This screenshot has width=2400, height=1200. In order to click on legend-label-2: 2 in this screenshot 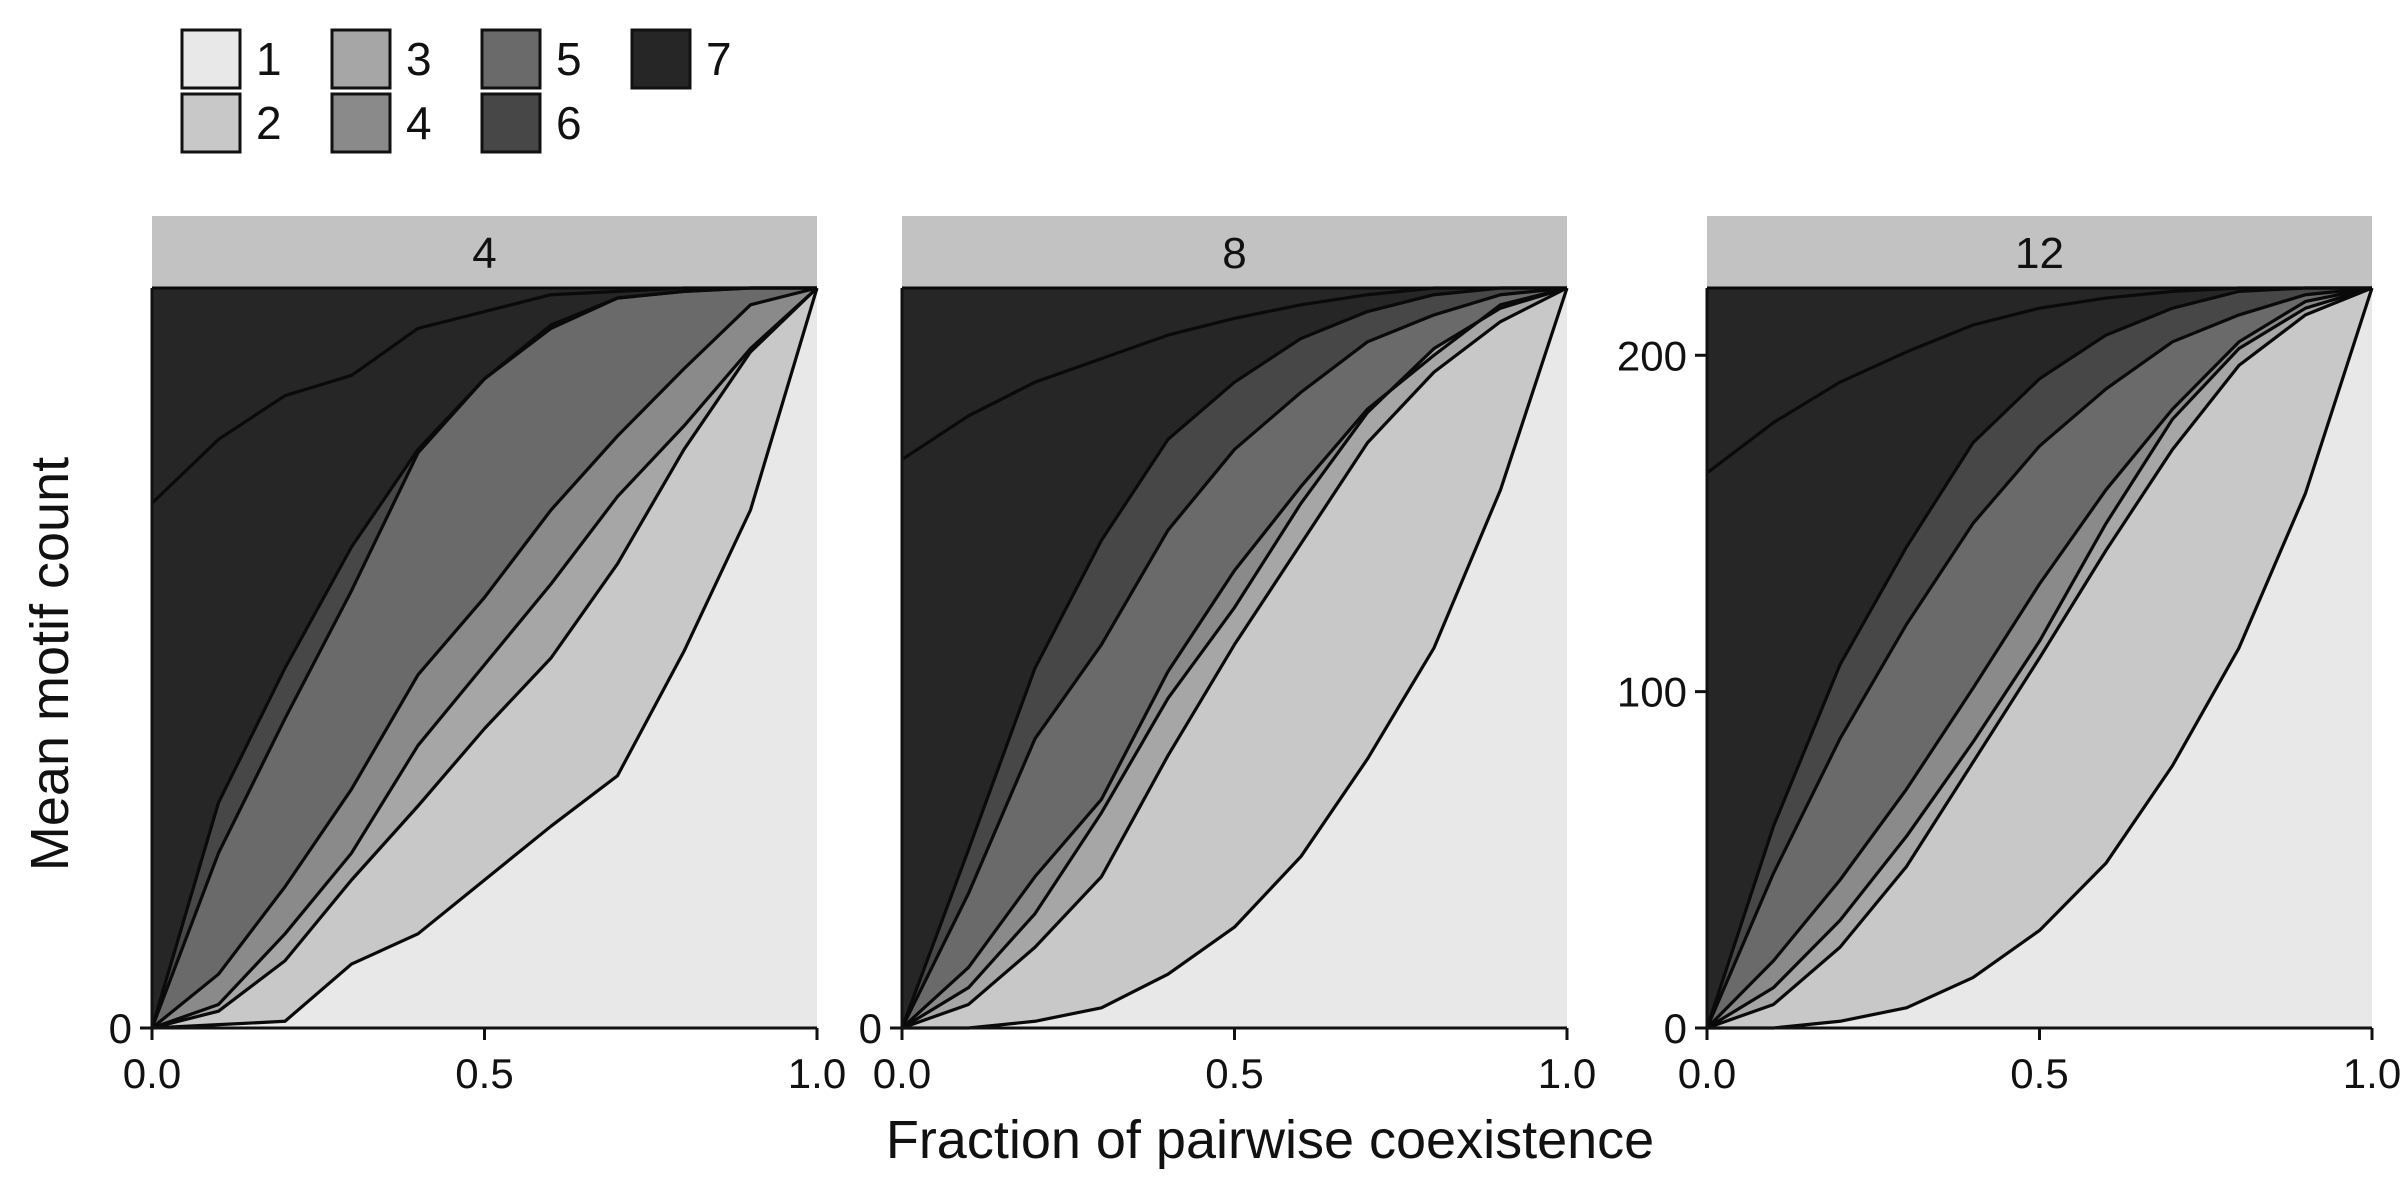, I will do `click(269, 123)`.